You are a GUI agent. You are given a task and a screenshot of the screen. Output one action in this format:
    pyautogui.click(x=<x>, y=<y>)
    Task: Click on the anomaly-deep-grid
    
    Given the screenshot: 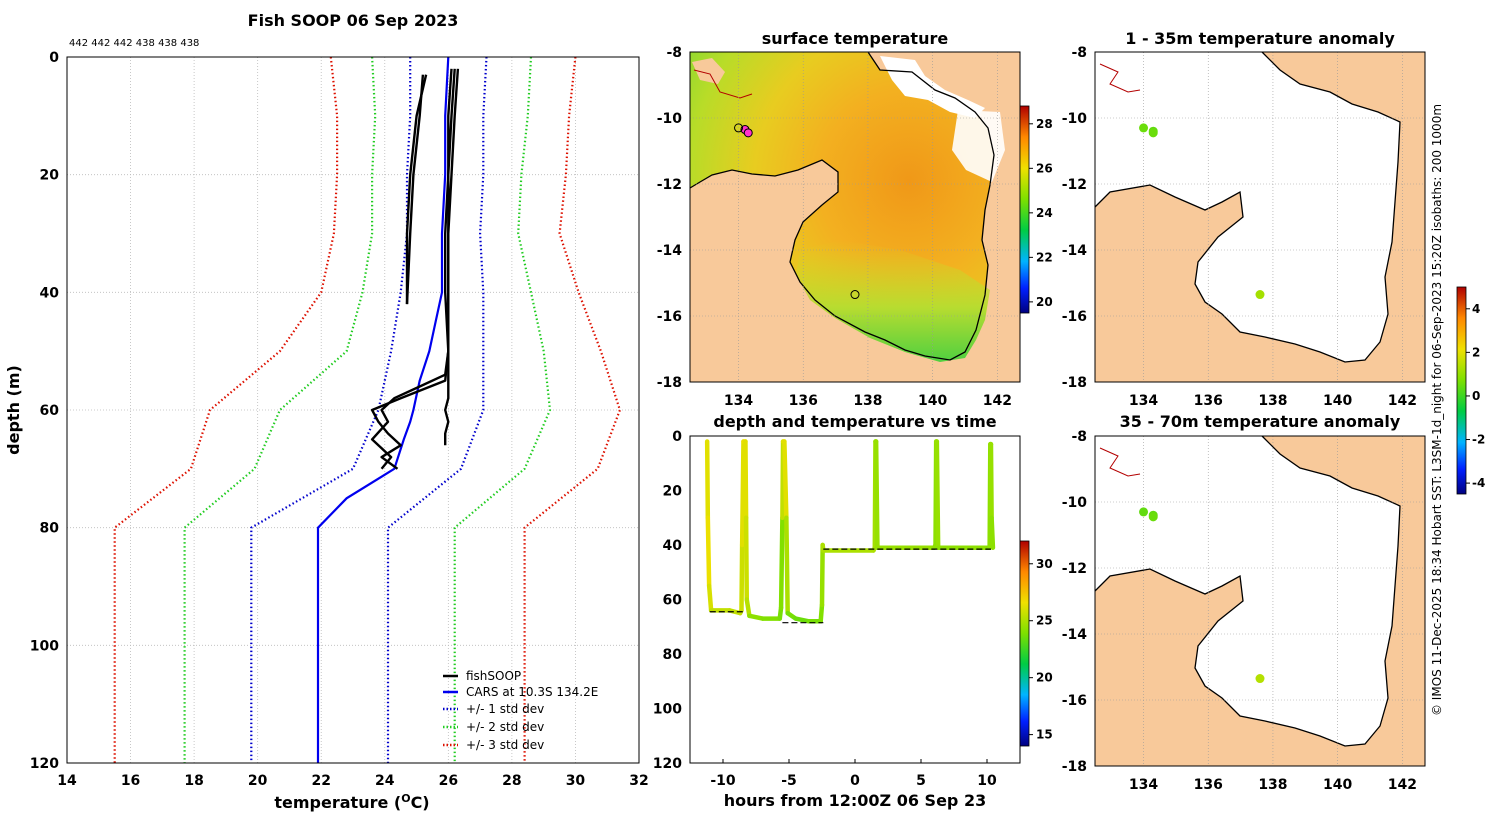 What is the action you would take?
    pyautogui.click(x=1260, y=601)
    